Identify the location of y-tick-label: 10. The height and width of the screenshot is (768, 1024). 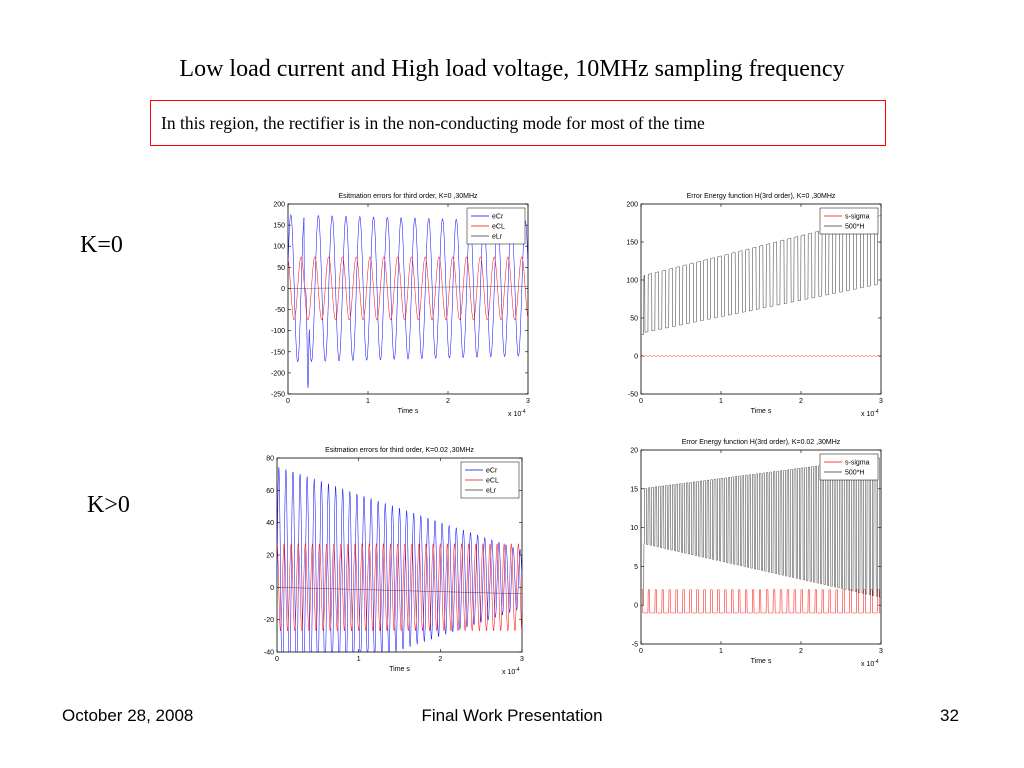
(634, 528).